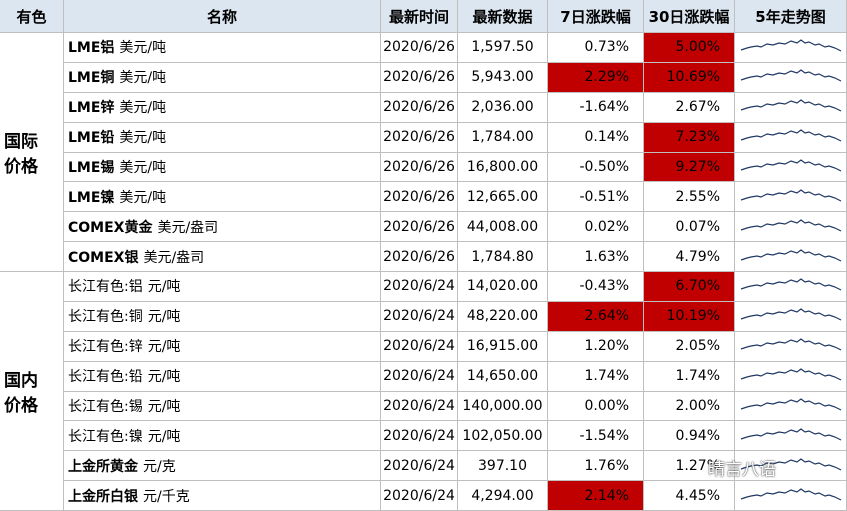 The height and width of the screenshot is (511, 847). Describe the element at coordinates (110, 227) in the screenshot. I see `item-name: COMEX黄金` at that location.